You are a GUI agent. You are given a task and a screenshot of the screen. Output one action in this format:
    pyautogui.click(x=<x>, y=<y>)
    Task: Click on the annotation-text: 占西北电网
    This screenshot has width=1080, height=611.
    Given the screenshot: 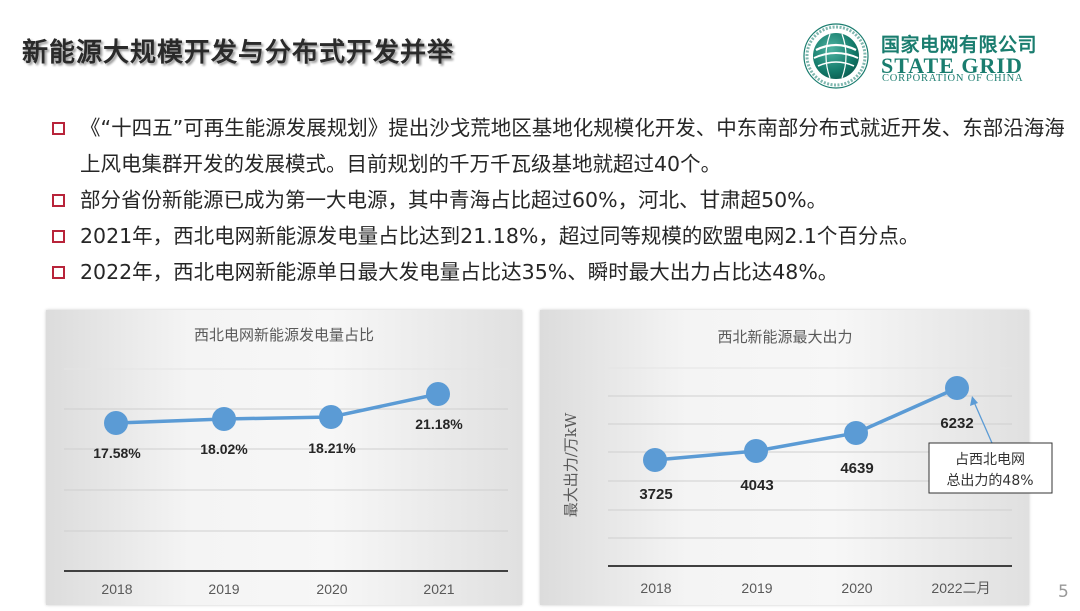 What is the action you would take?
    pyautogui.click(x=990, y=460)
    